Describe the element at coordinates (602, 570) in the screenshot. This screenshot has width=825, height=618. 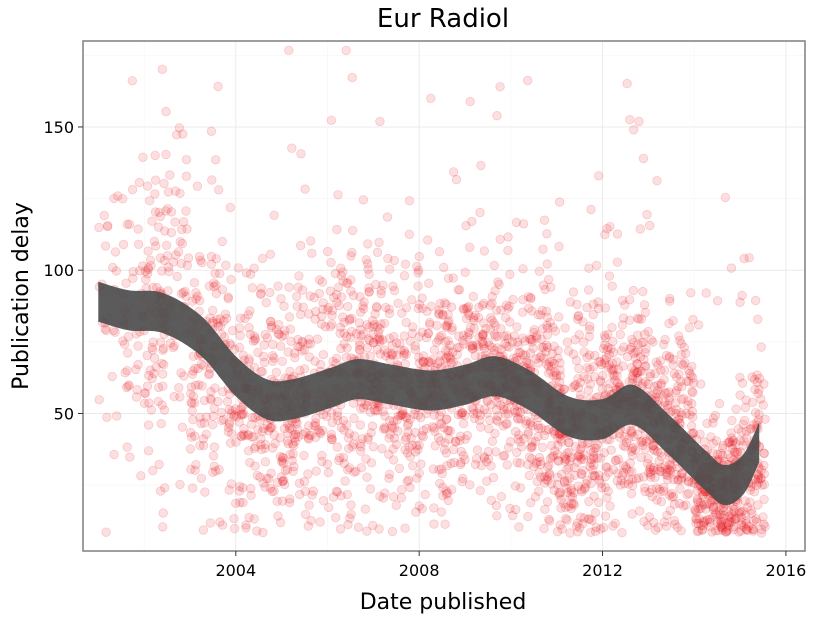
I see `x-tick-label: 2012` at that location.